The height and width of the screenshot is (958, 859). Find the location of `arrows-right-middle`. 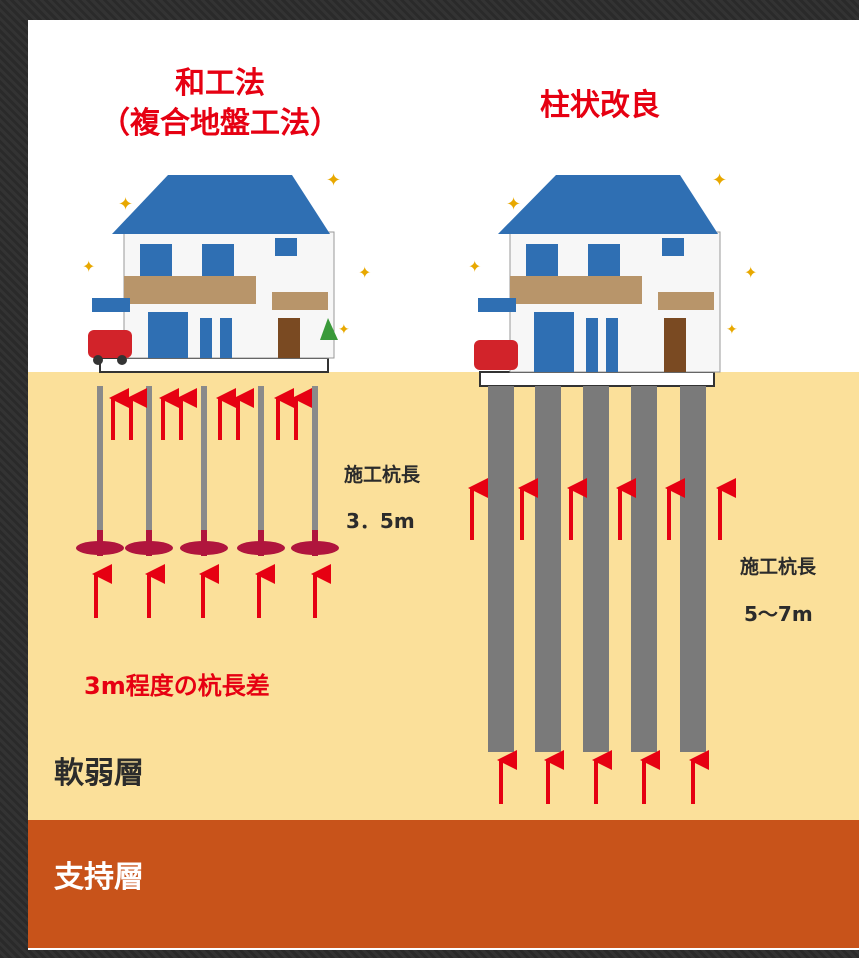

arrows-right-middle is located at coordinates (602, 509).